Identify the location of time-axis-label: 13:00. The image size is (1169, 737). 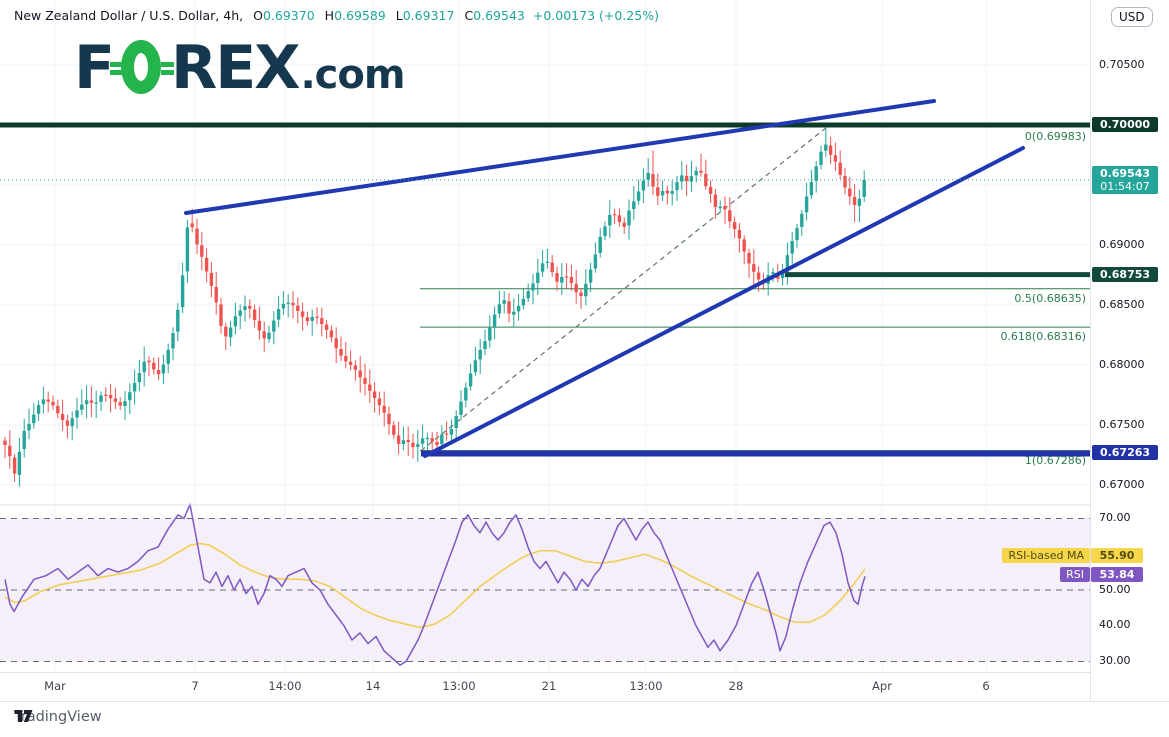
(646, 686).